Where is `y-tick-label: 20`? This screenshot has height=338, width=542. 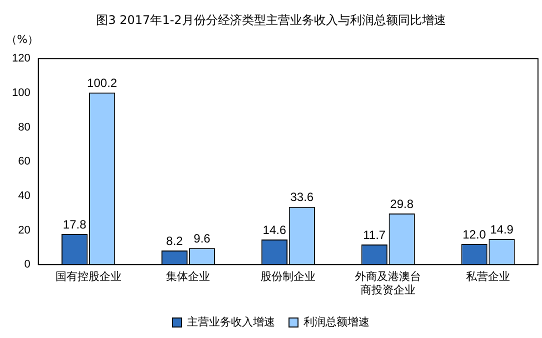 y-tick-label: 20 is located at coordinates (24, 230).